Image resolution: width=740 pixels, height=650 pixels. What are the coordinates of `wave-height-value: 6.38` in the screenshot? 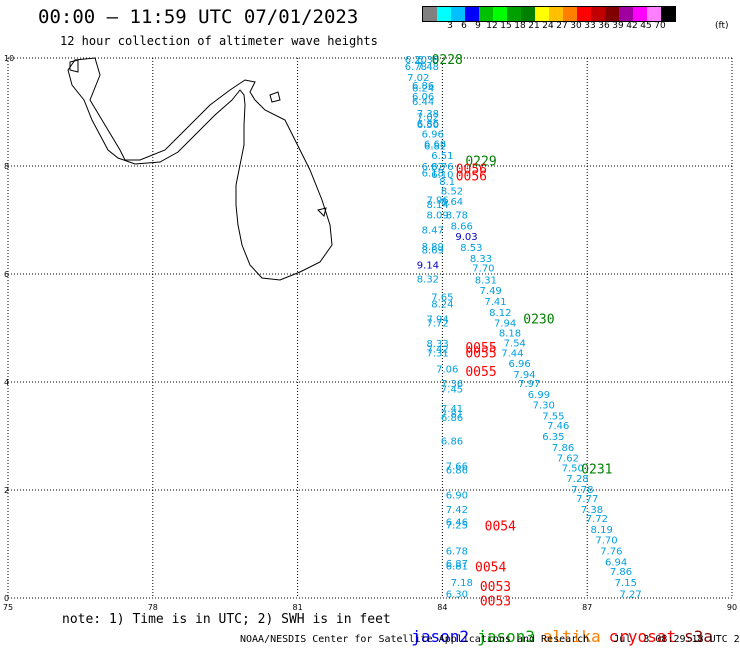 It's located at (428, 60).